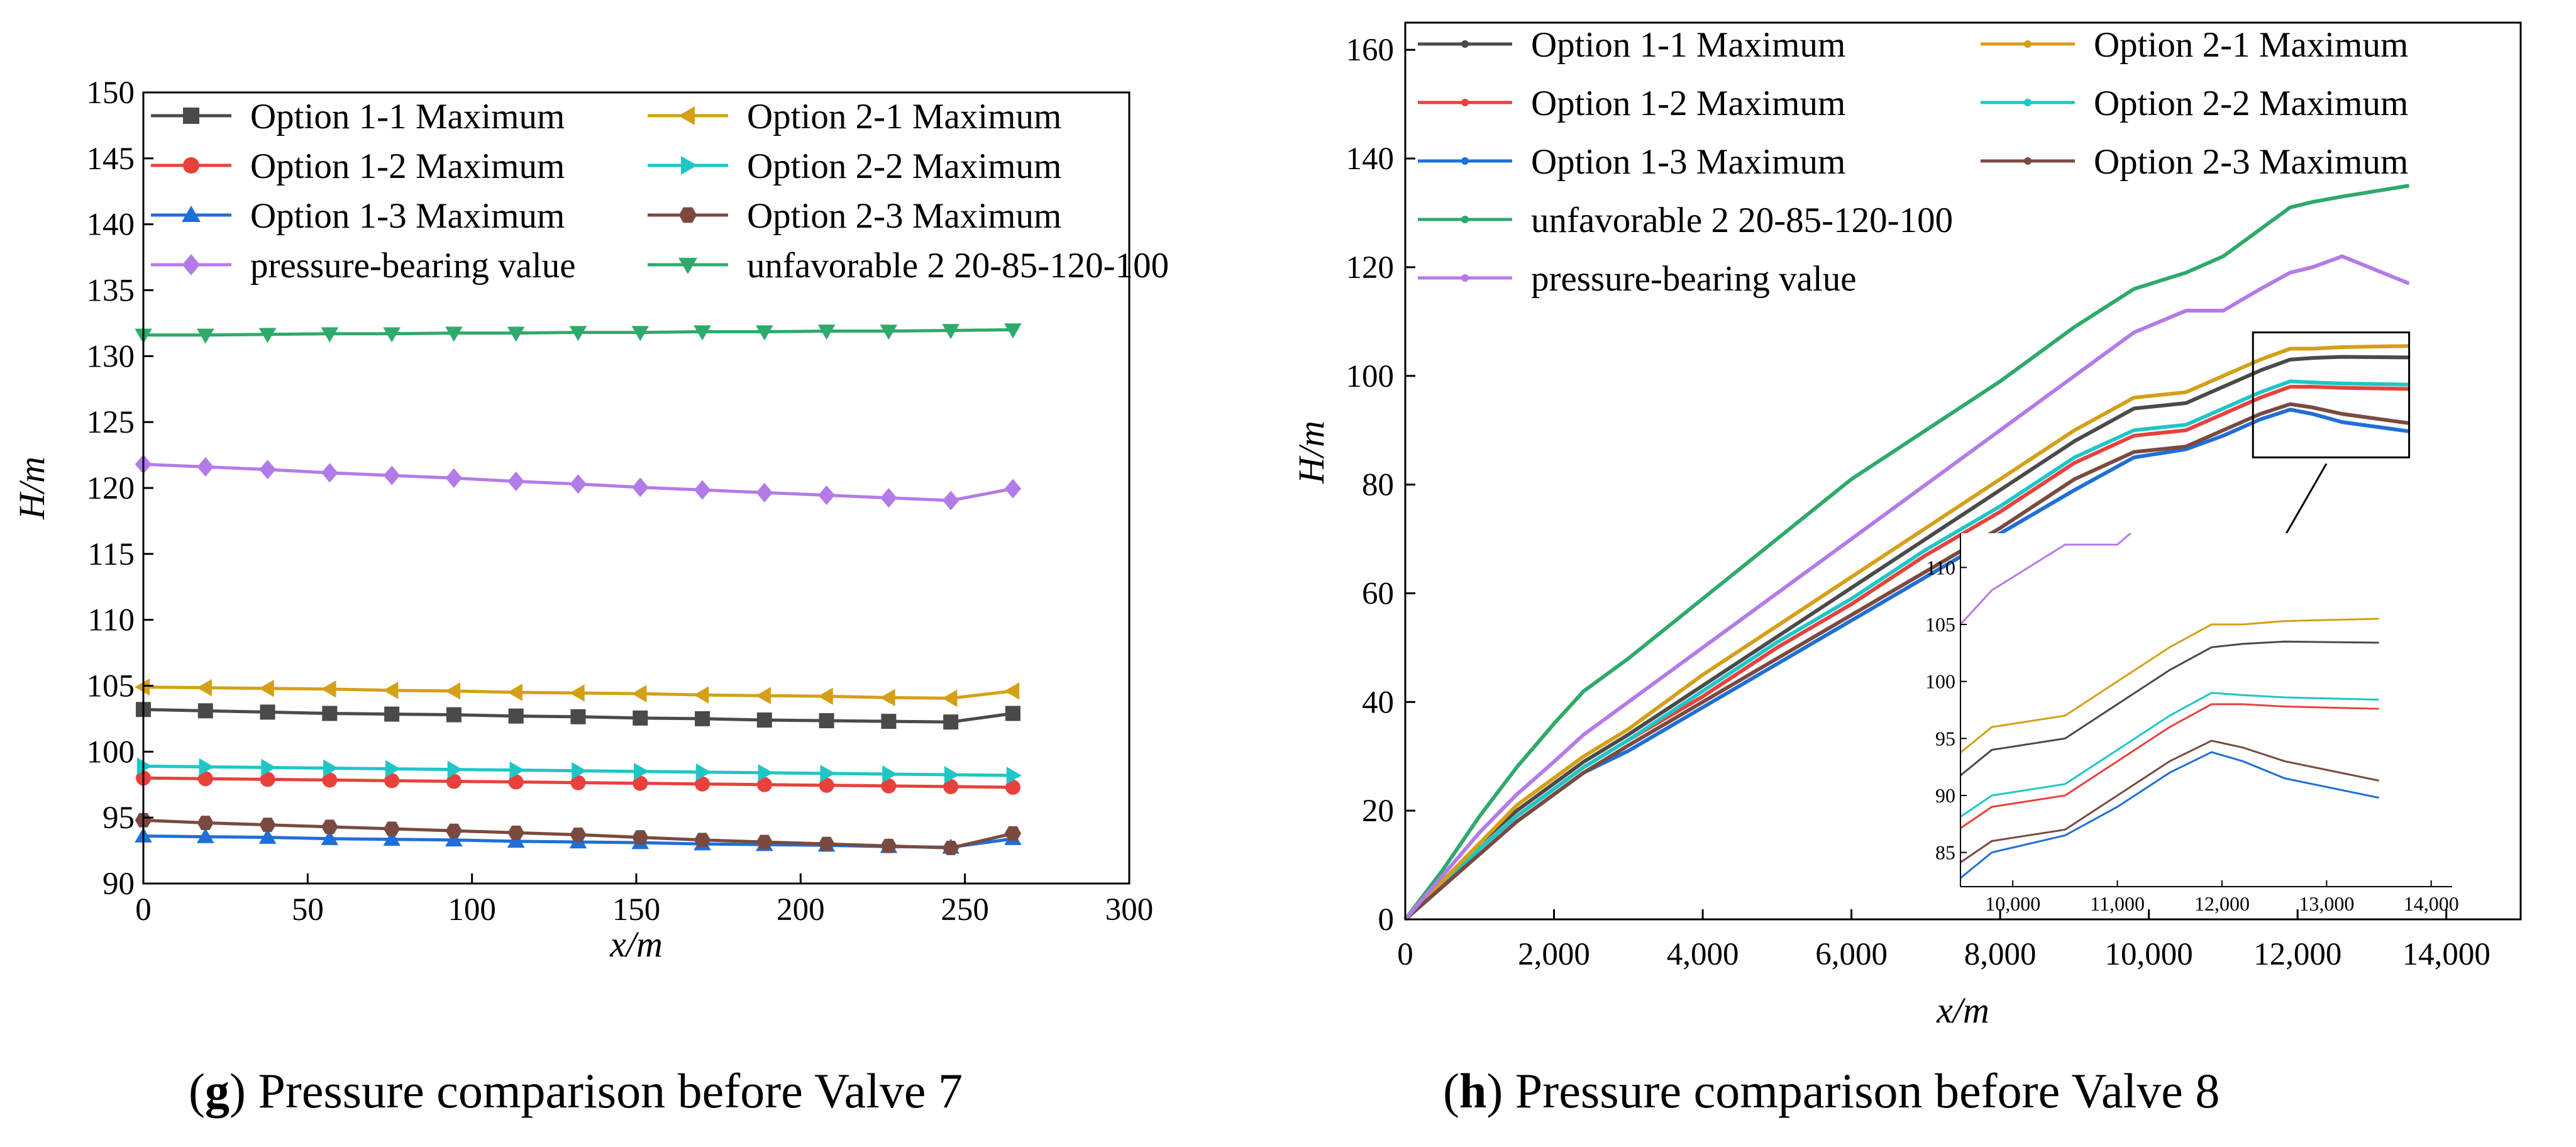 Image resolution: width=2576 pixels, height=1147 pixels. Describe the element at coordinates (1688, 45) in the screenshot. I see `chart-h-legend-label: Option 1-1 Maximum` at that location.